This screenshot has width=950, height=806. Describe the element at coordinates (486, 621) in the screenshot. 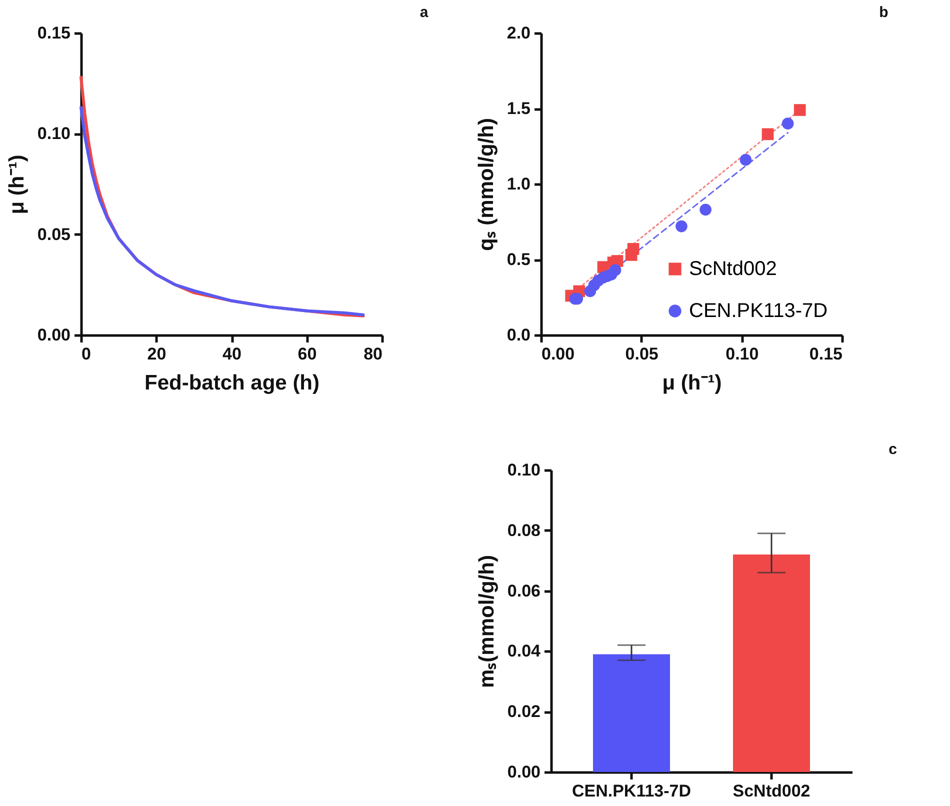

I see `y-axis-title: mₛ(mmol/g/h)` at that location.